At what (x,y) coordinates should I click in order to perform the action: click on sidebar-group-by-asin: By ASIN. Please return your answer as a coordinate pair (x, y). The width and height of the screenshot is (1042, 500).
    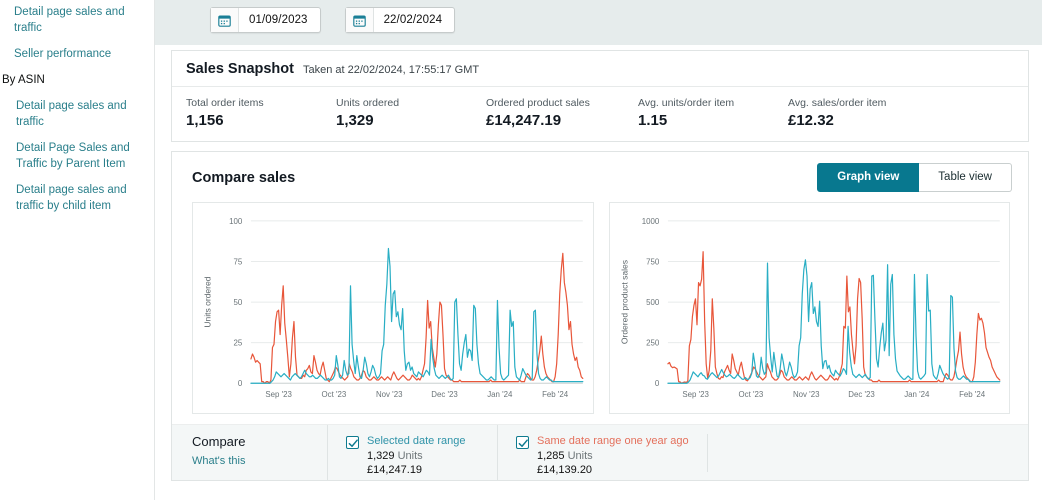
    Looking at the image, I should click on (23, 80).